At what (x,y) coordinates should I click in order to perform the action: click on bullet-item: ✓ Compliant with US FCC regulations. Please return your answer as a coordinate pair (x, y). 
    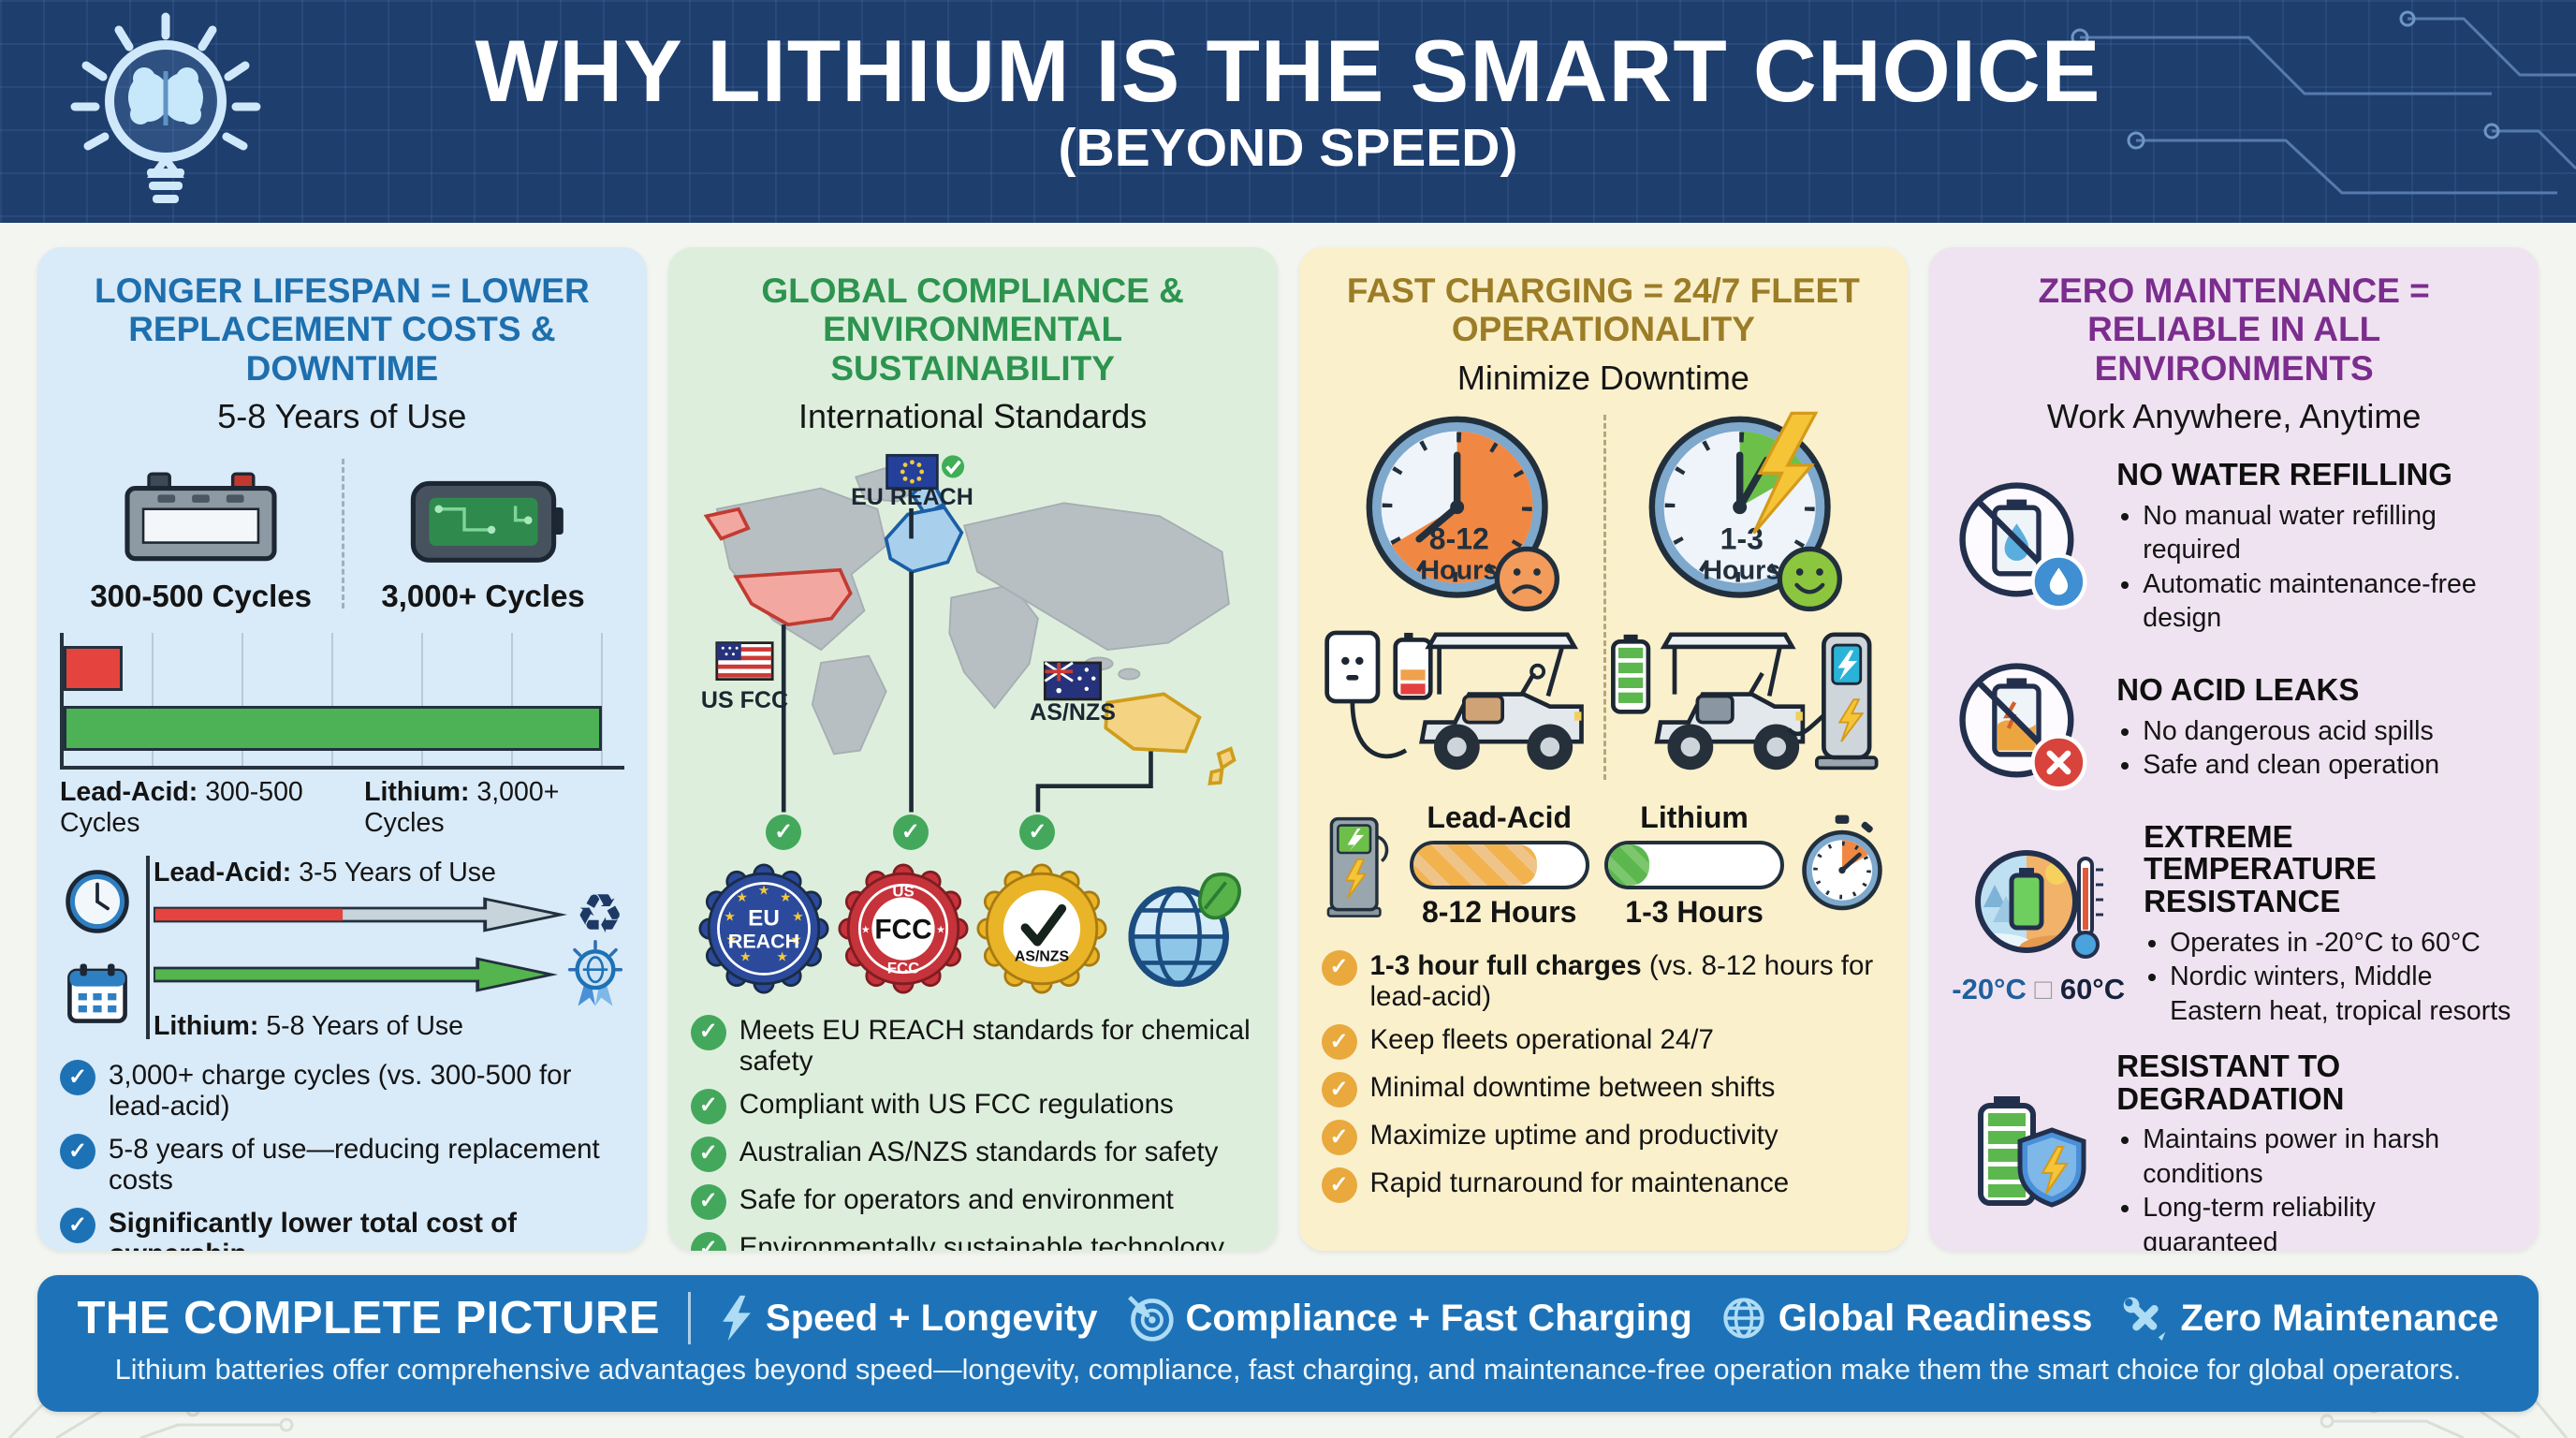
    Looking at the image, I should click on (972, 1106).